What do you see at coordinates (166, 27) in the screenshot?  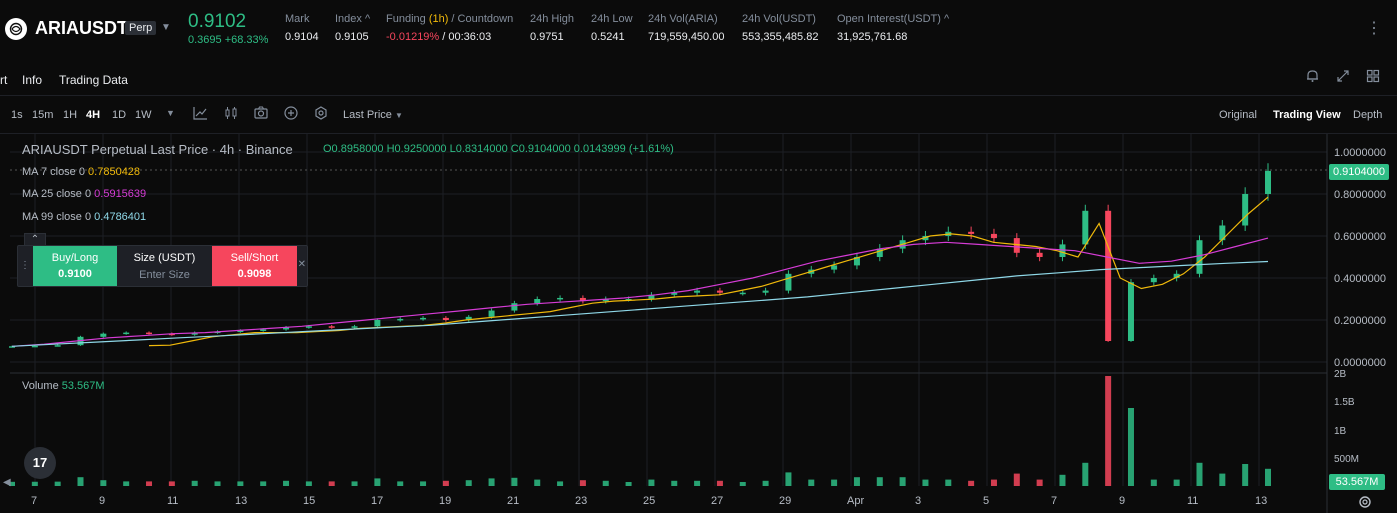 I see `symbol-dropdown-icon: ▼` at bounding box center [166, 27].